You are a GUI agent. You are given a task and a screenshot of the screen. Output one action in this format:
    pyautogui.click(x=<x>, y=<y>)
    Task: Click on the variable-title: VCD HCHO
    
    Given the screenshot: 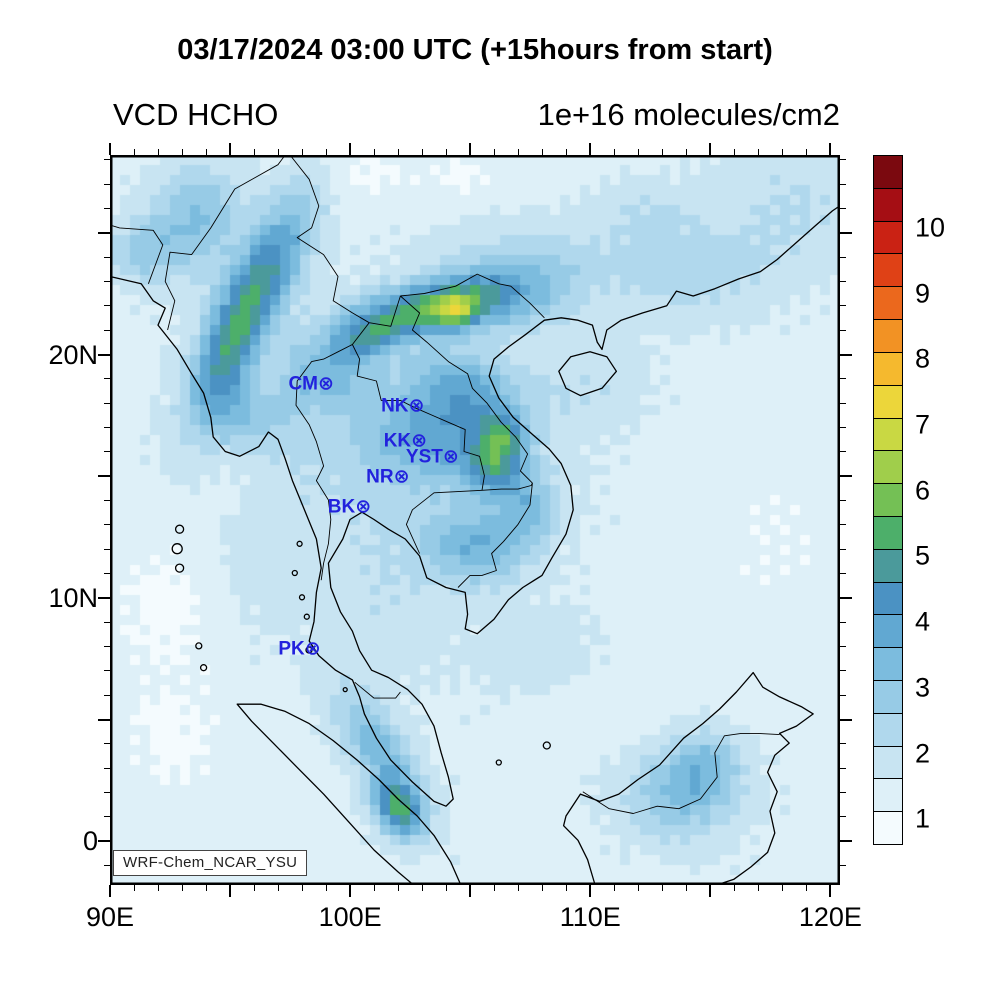 What is the action you would take?
    pyautogui.click(x=196, y=114)
    